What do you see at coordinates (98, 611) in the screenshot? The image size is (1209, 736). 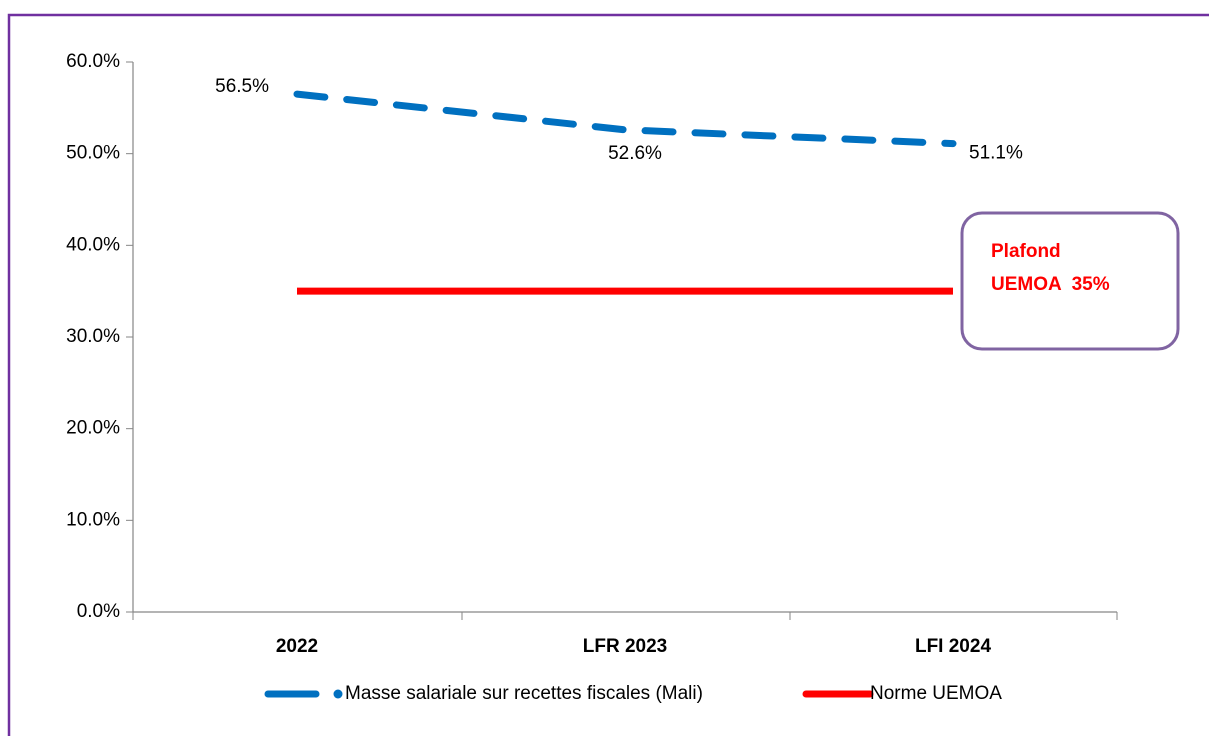 I see `y-tick-label: 0.0%` at bounding box center [98, 611].